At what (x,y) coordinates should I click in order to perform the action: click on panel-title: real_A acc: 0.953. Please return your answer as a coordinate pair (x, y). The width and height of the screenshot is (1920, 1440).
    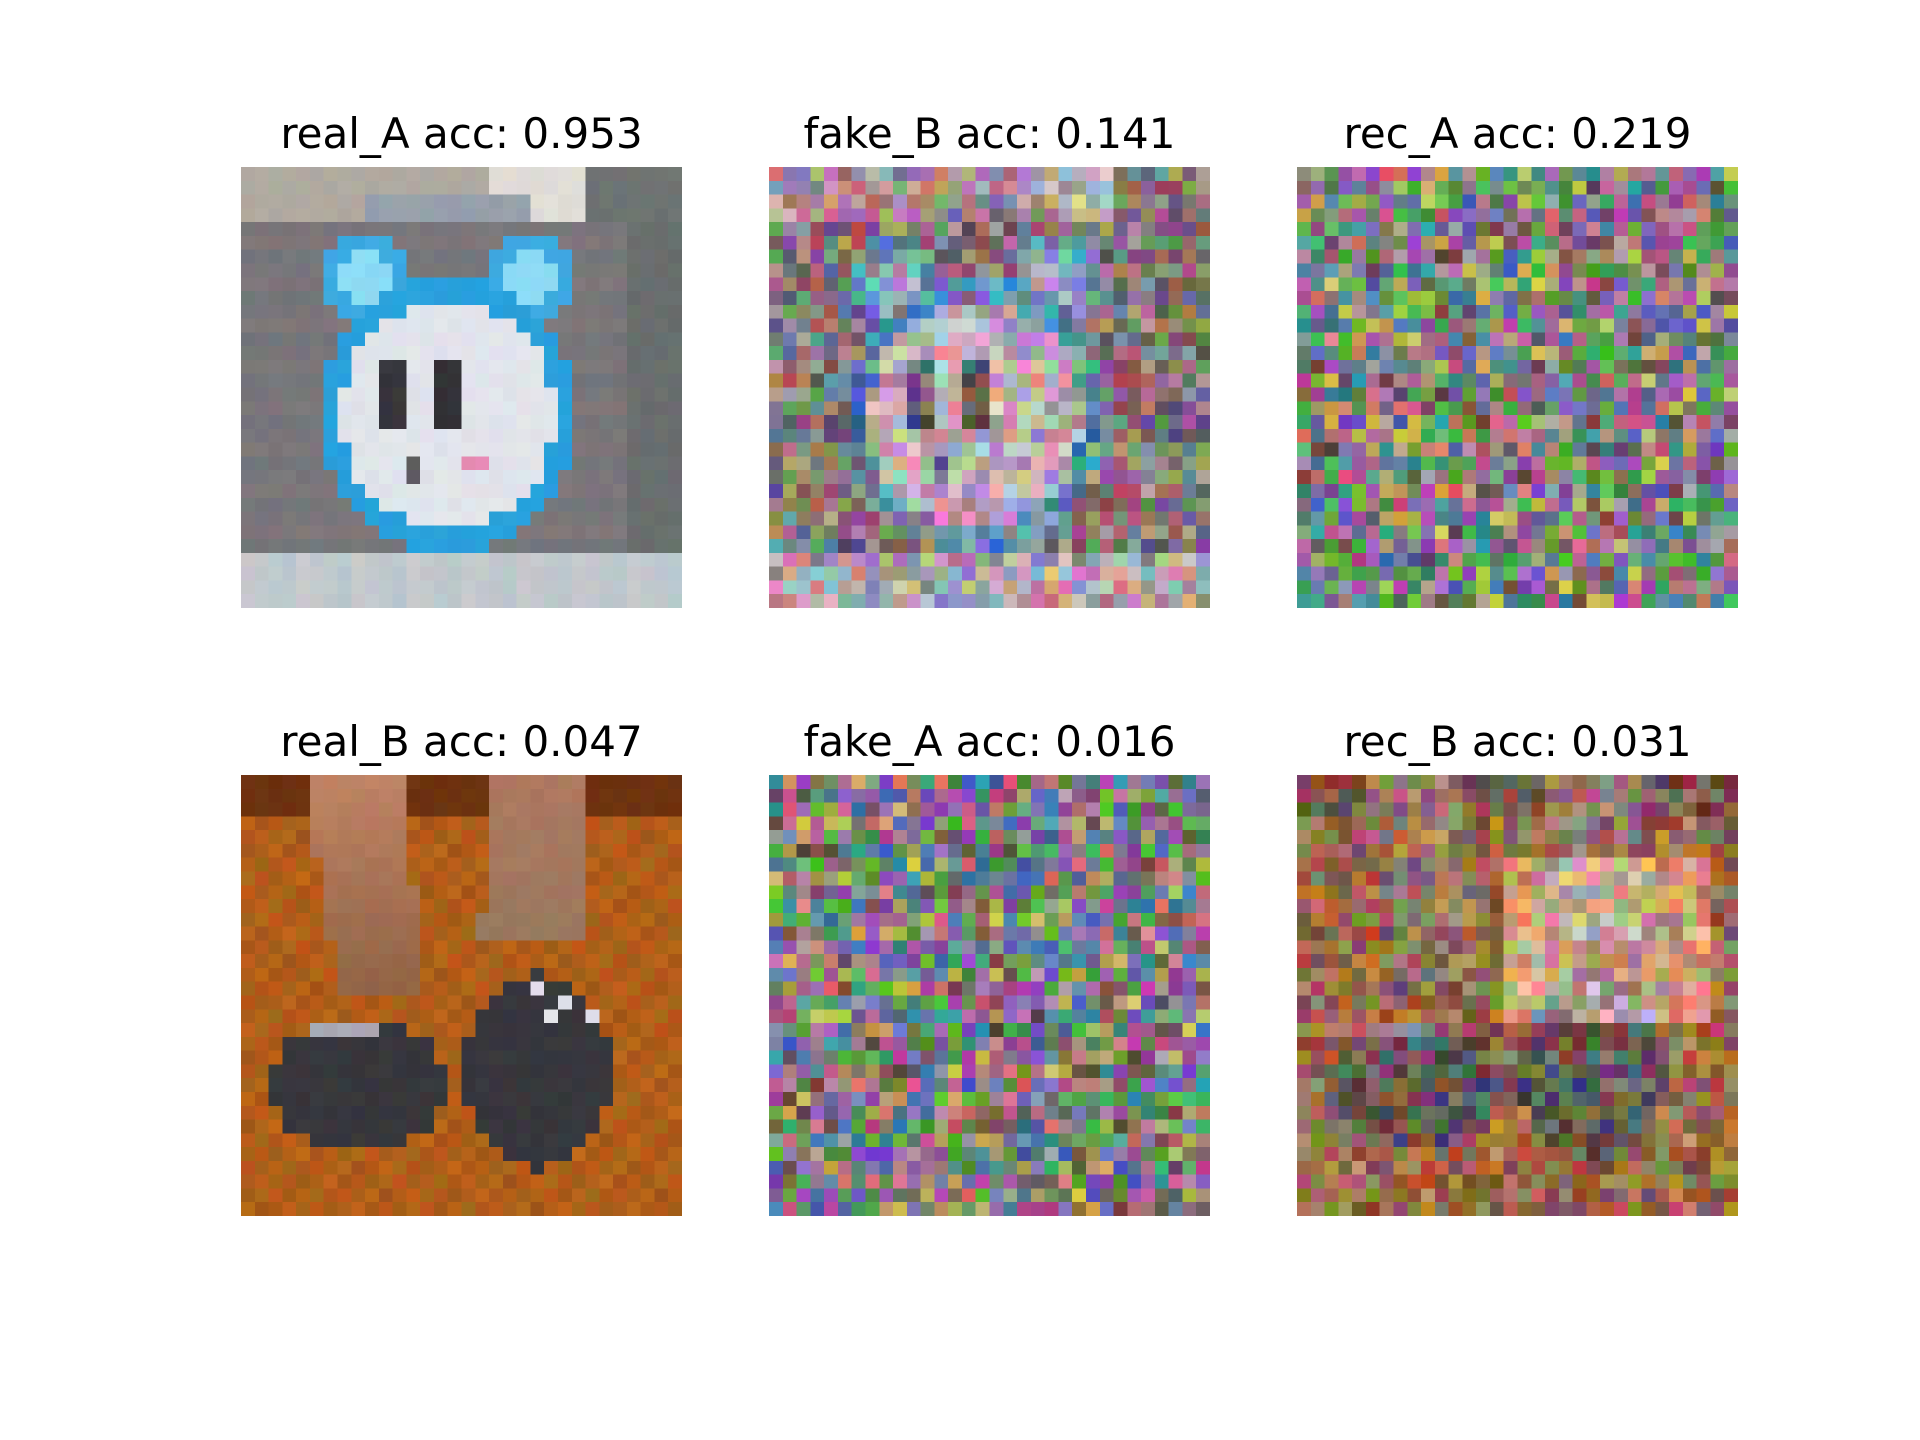
    Looking at the image, I should click on (461, 134).